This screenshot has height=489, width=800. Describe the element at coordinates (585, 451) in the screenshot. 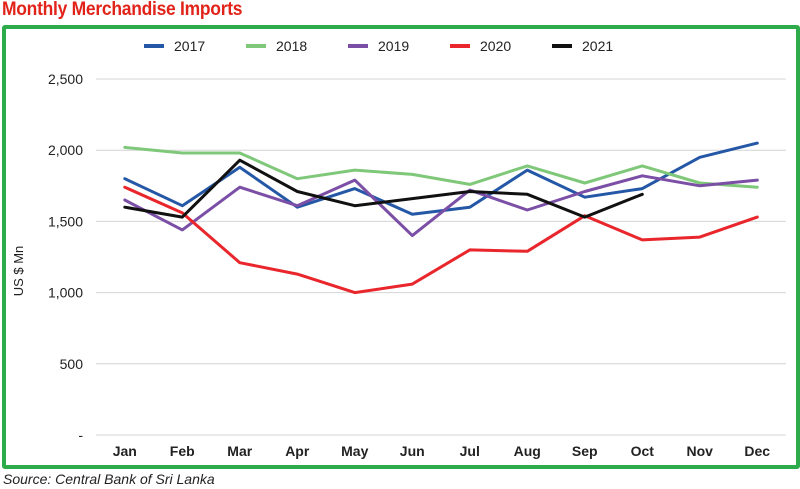

I see `x-tick-label: Sep` at that location.